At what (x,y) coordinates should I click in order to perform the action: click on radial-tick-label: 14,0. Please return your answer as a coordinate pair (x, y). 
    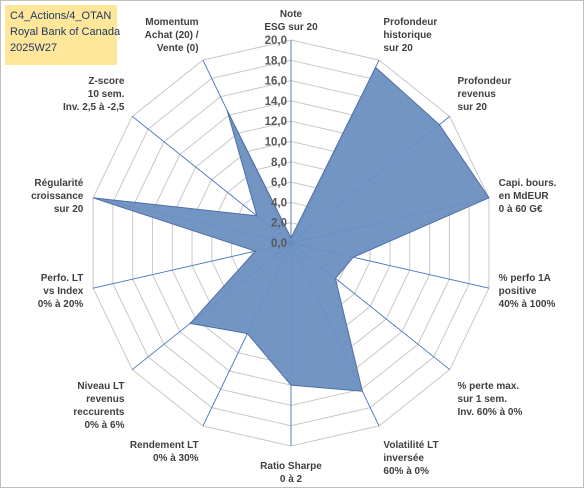
    Looking at the image, I should click on (276, 102).